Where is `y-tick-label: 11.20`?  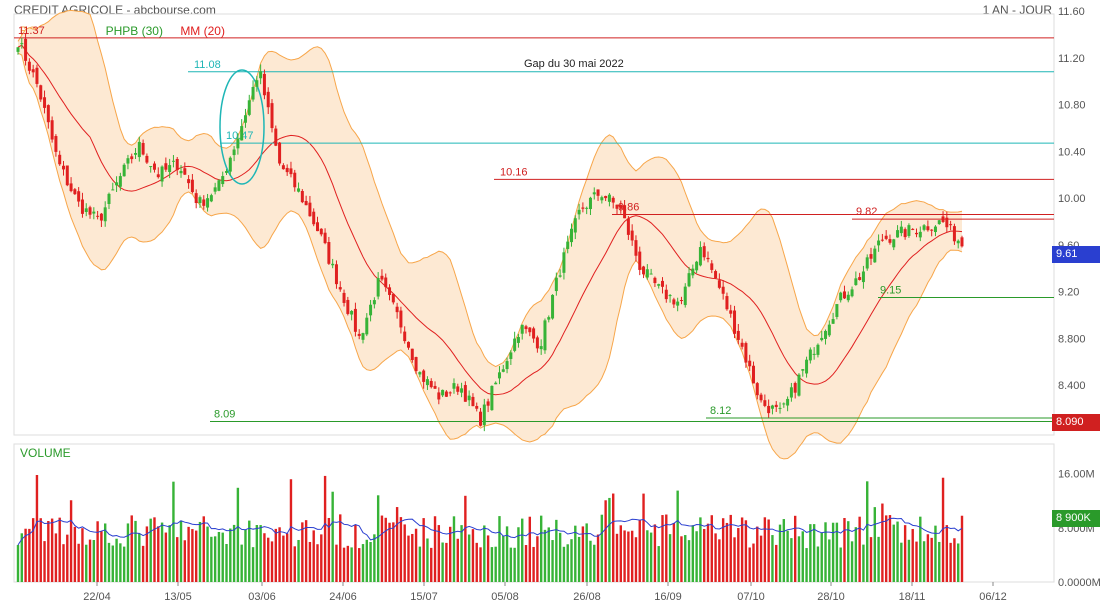
y-tick-label: 11.20 is located at coordinates (1071, 59).